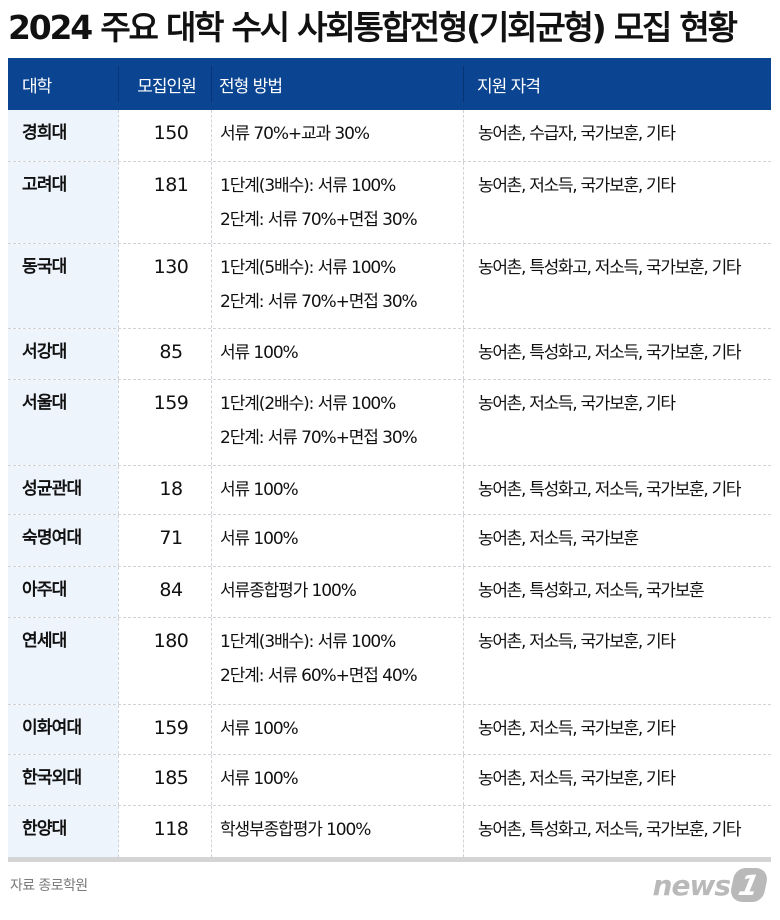 This screenshot has width=780, height=920. I want to click on university-cell: 아주대, so click(63, 592).